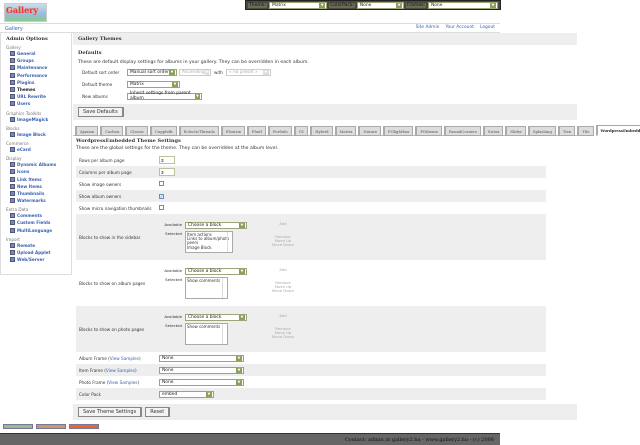 This screenshot has width=640, height=445. I want to click on tab-floatrix: Floatrix, so click(232, 131).